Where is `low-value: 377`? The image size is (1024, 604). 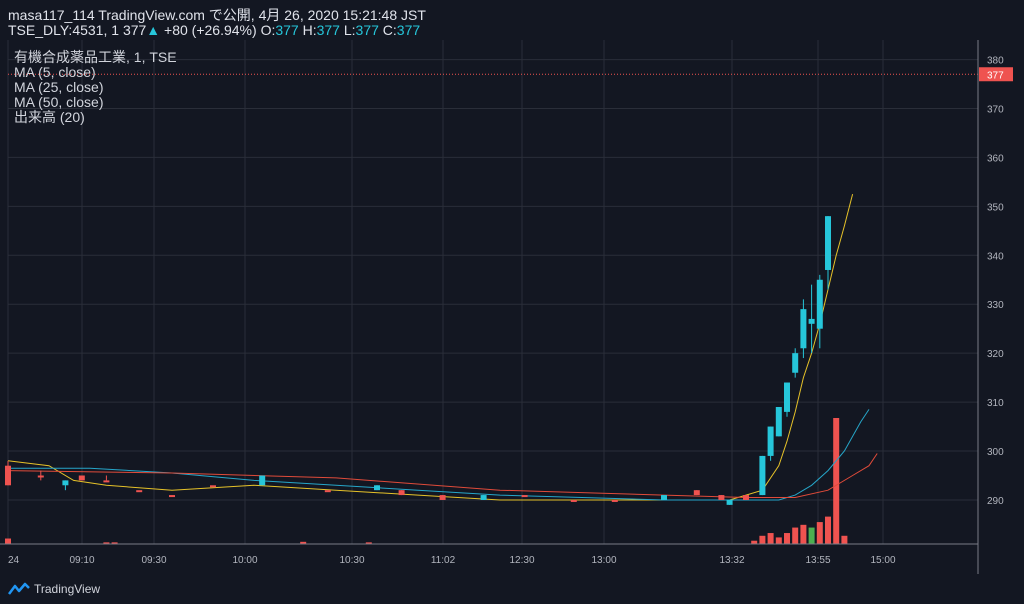
low-value: 377 is located at coordinates (367, 30).